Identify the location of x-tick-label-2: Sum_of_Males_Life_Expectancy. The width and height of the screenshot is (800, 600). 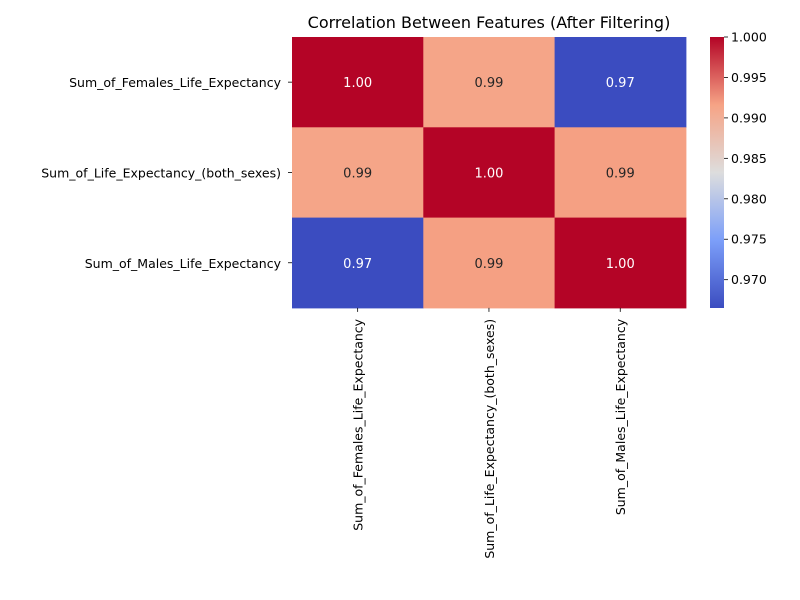
(620, 416).